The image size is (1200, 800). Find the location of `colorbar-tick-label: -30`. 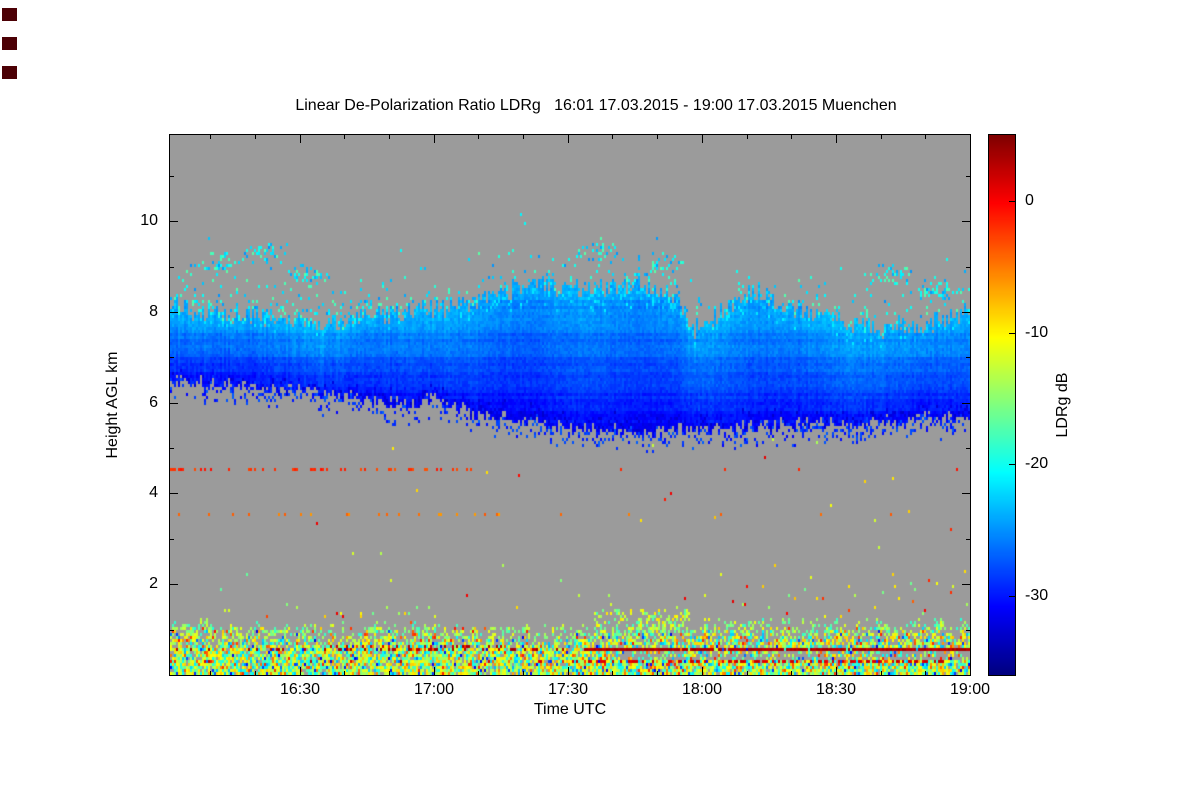

colorbar-tick-label: -30 is located at coordinates (1037, 595).